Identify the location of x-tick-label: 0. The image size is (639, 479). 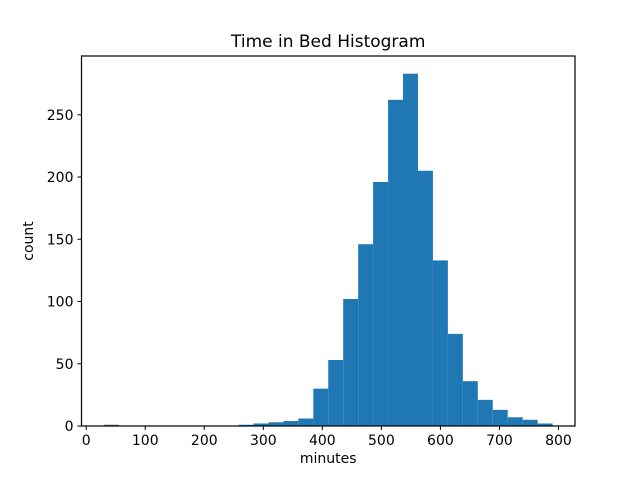
(86, 441).